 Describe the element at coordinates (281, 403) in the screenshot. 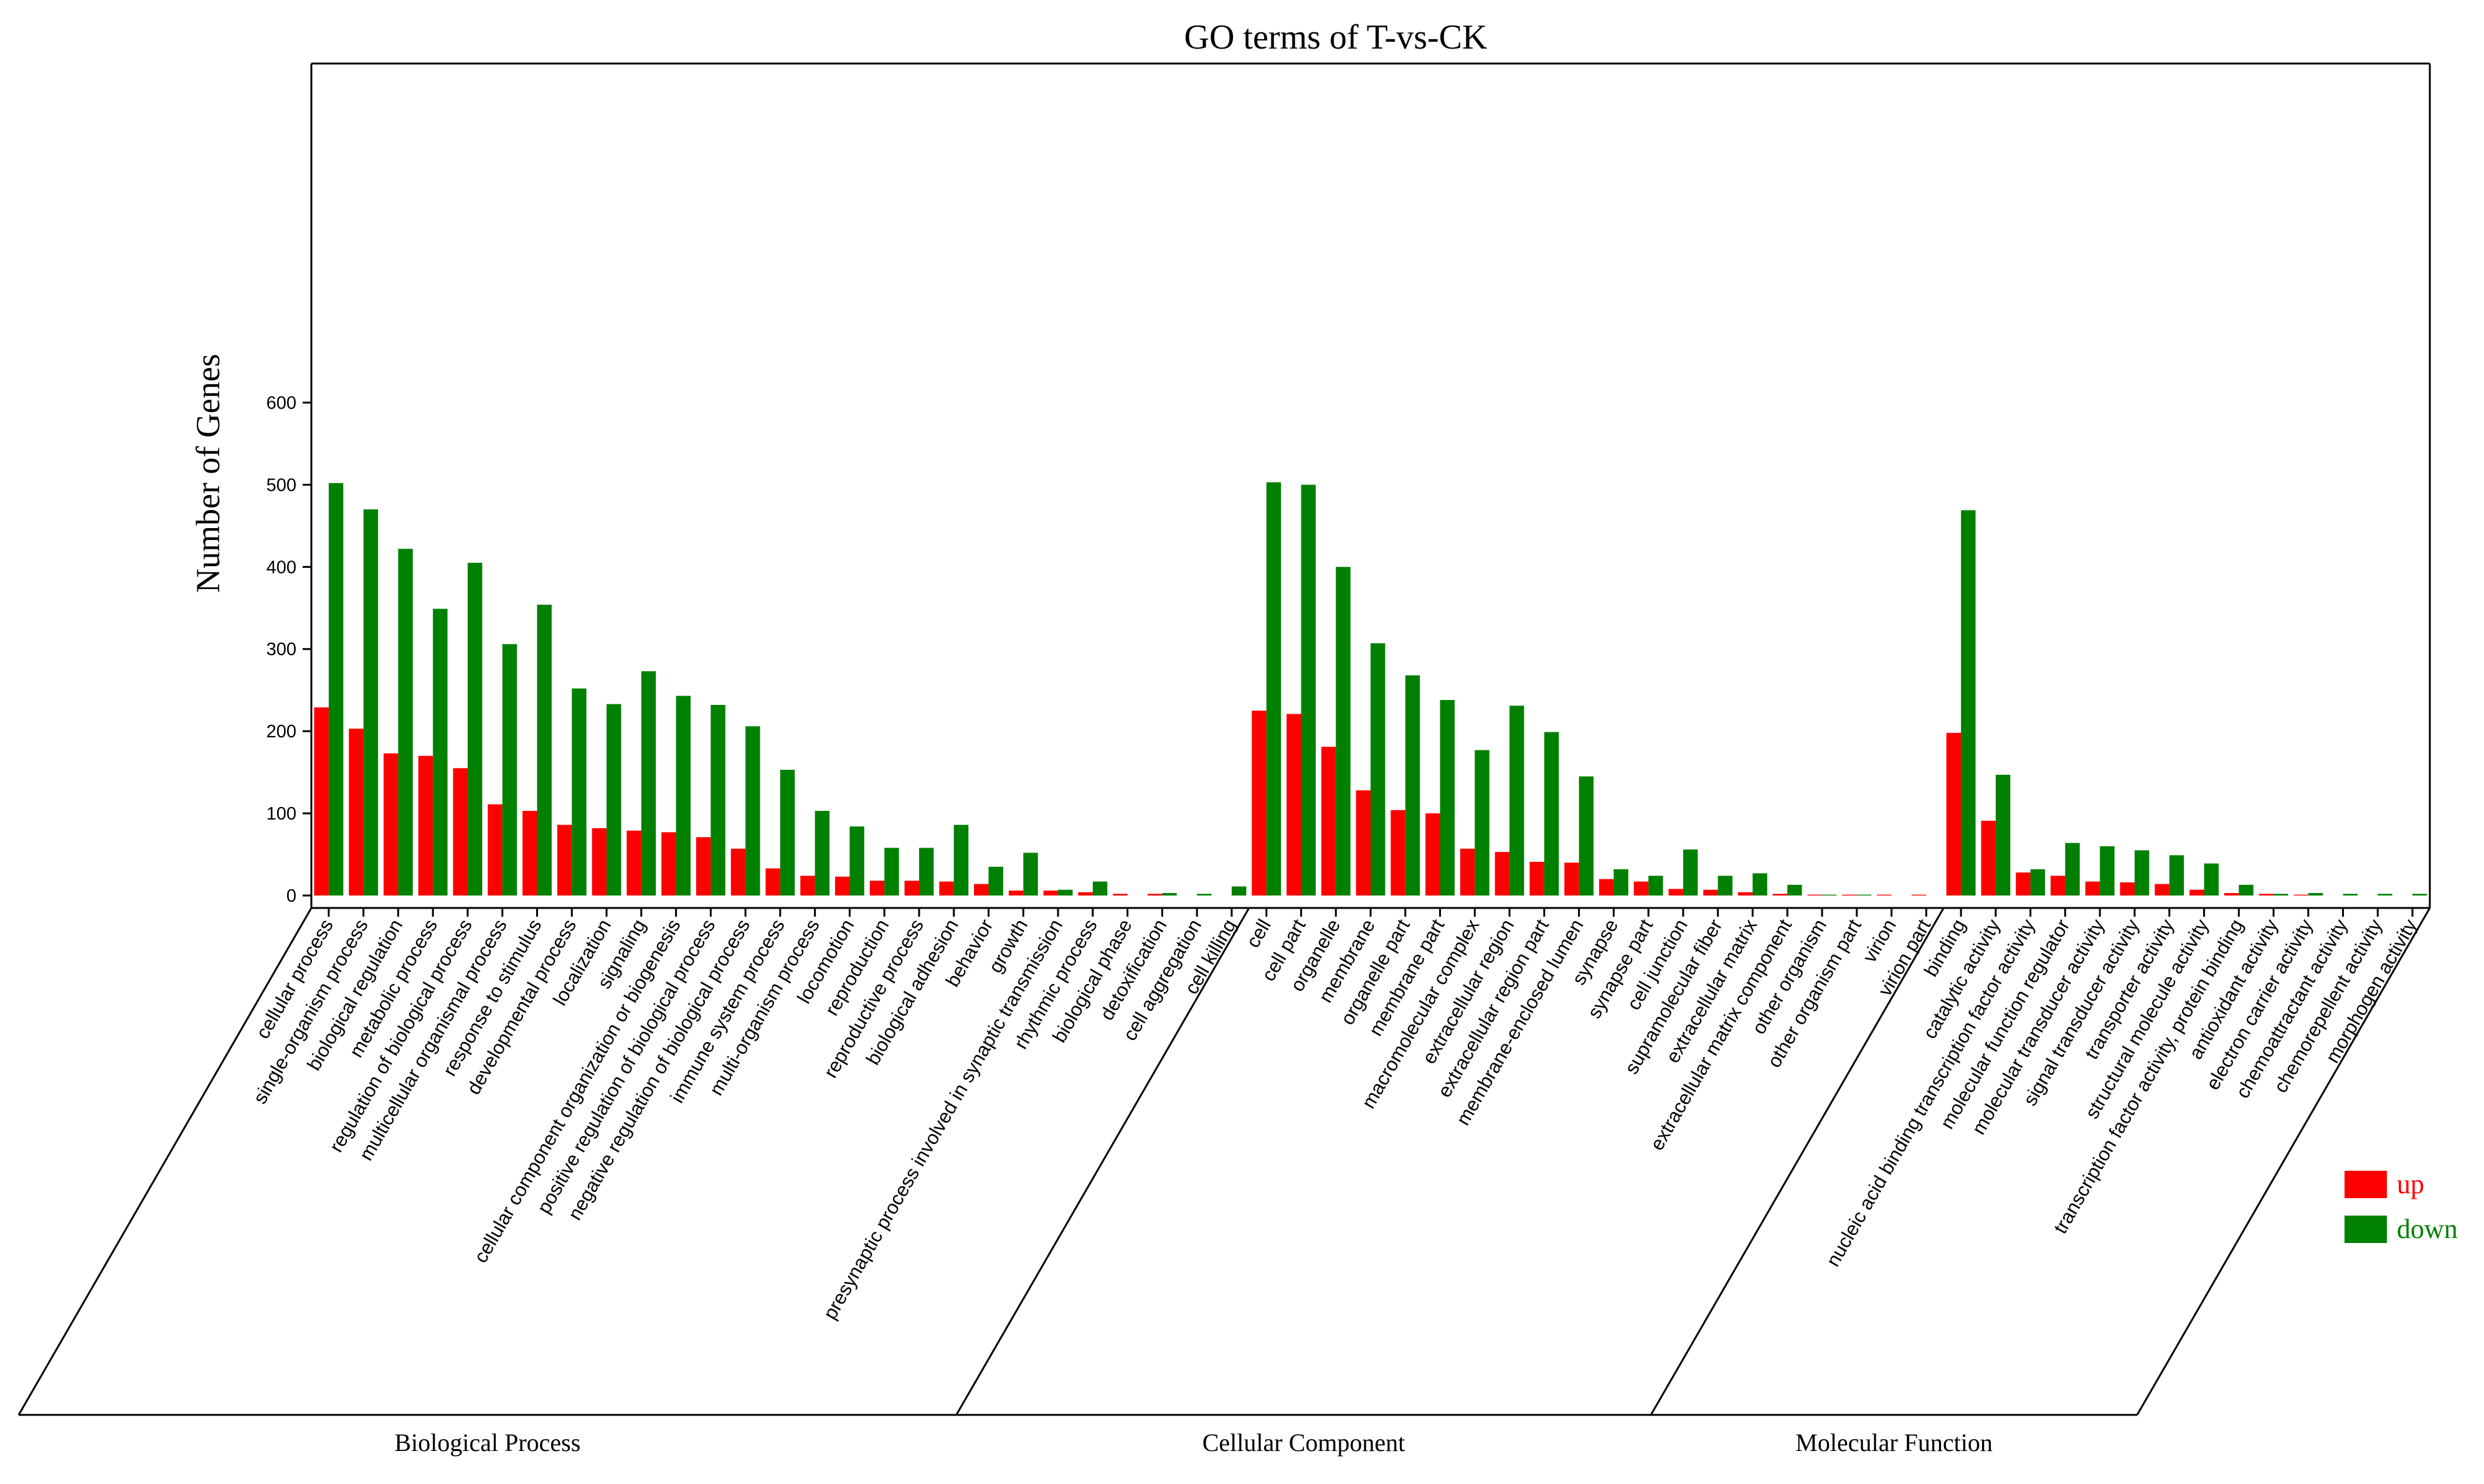

I see `y-tick-label: 600` at that location.